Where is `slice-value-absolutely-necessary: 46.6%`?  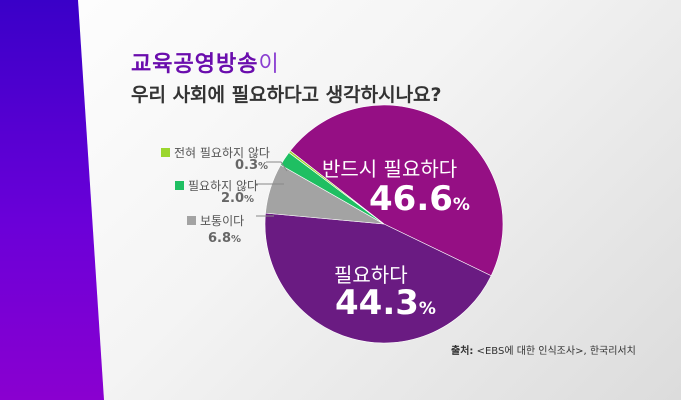 slice-value-absolutely-necessary: 46.6% is located at coordinates (419, 199).